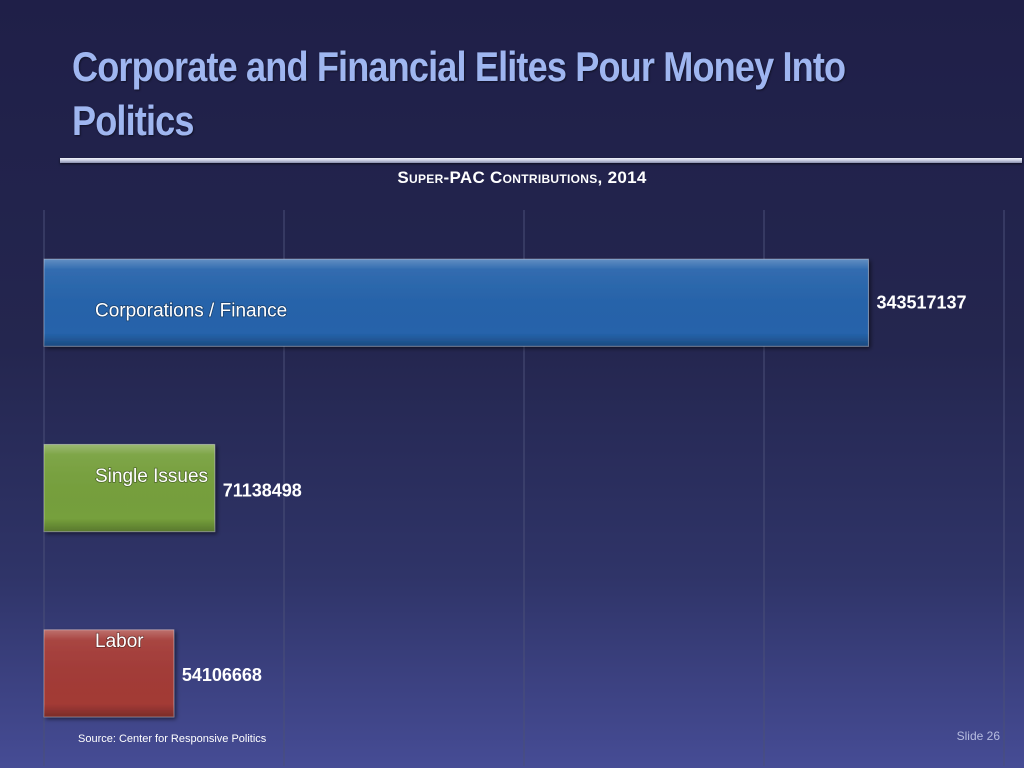 This screenshot has width=1024, height=768. What do you see at coordinates (172, 739) in the screenshot?
I see `source-note: Source: Center for Responsive Politics` at bounding box center [172, 739].